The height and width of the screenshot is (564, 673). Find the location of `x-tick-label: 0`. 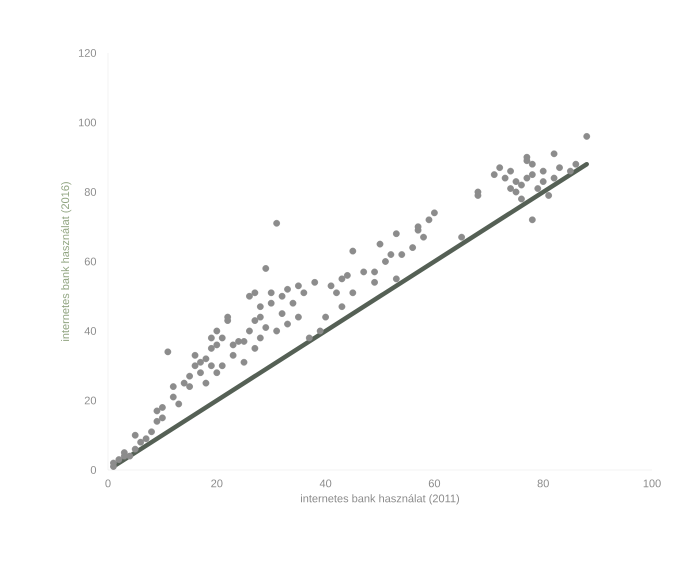

x-tick-label: 0 is located at coordinates (108, 484).